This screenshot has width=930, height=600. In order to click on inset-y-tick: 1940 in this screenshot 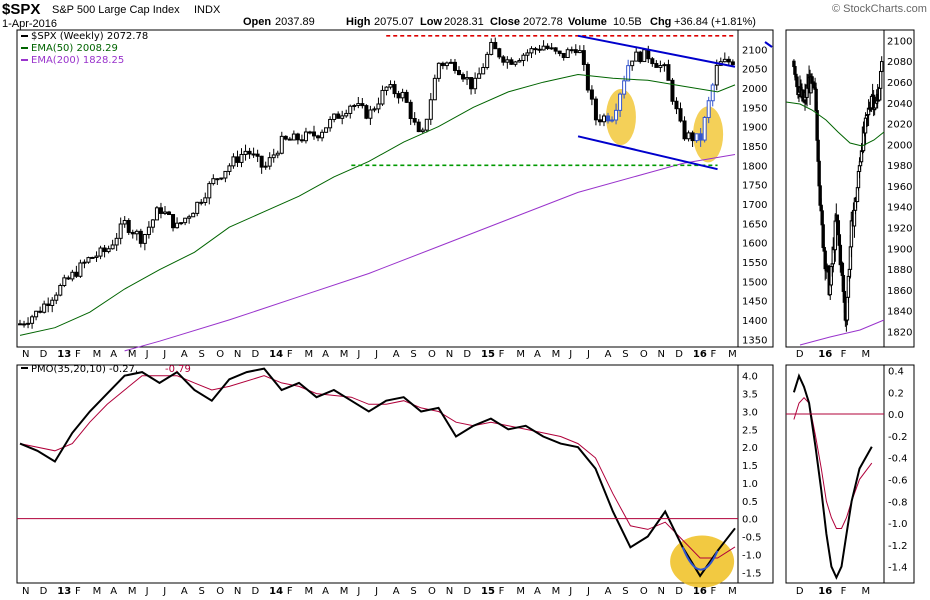, I will do `click(899, 208)`.